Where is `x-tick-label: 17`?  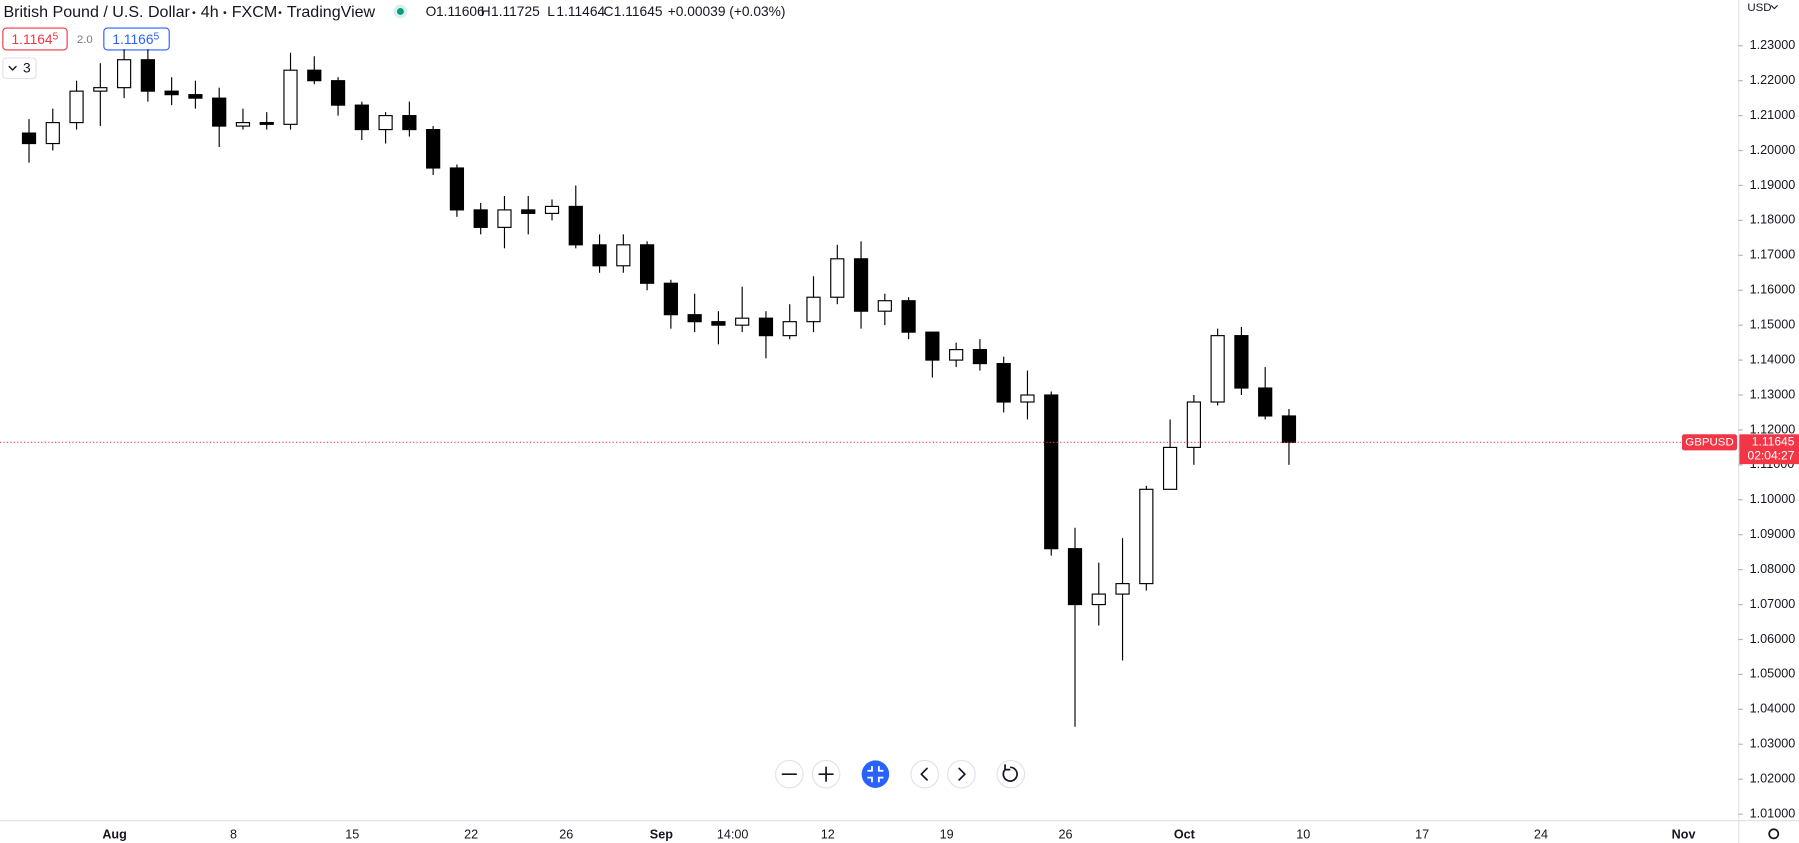 x-tick-label: 17 is located at coordinates (1422, 834).